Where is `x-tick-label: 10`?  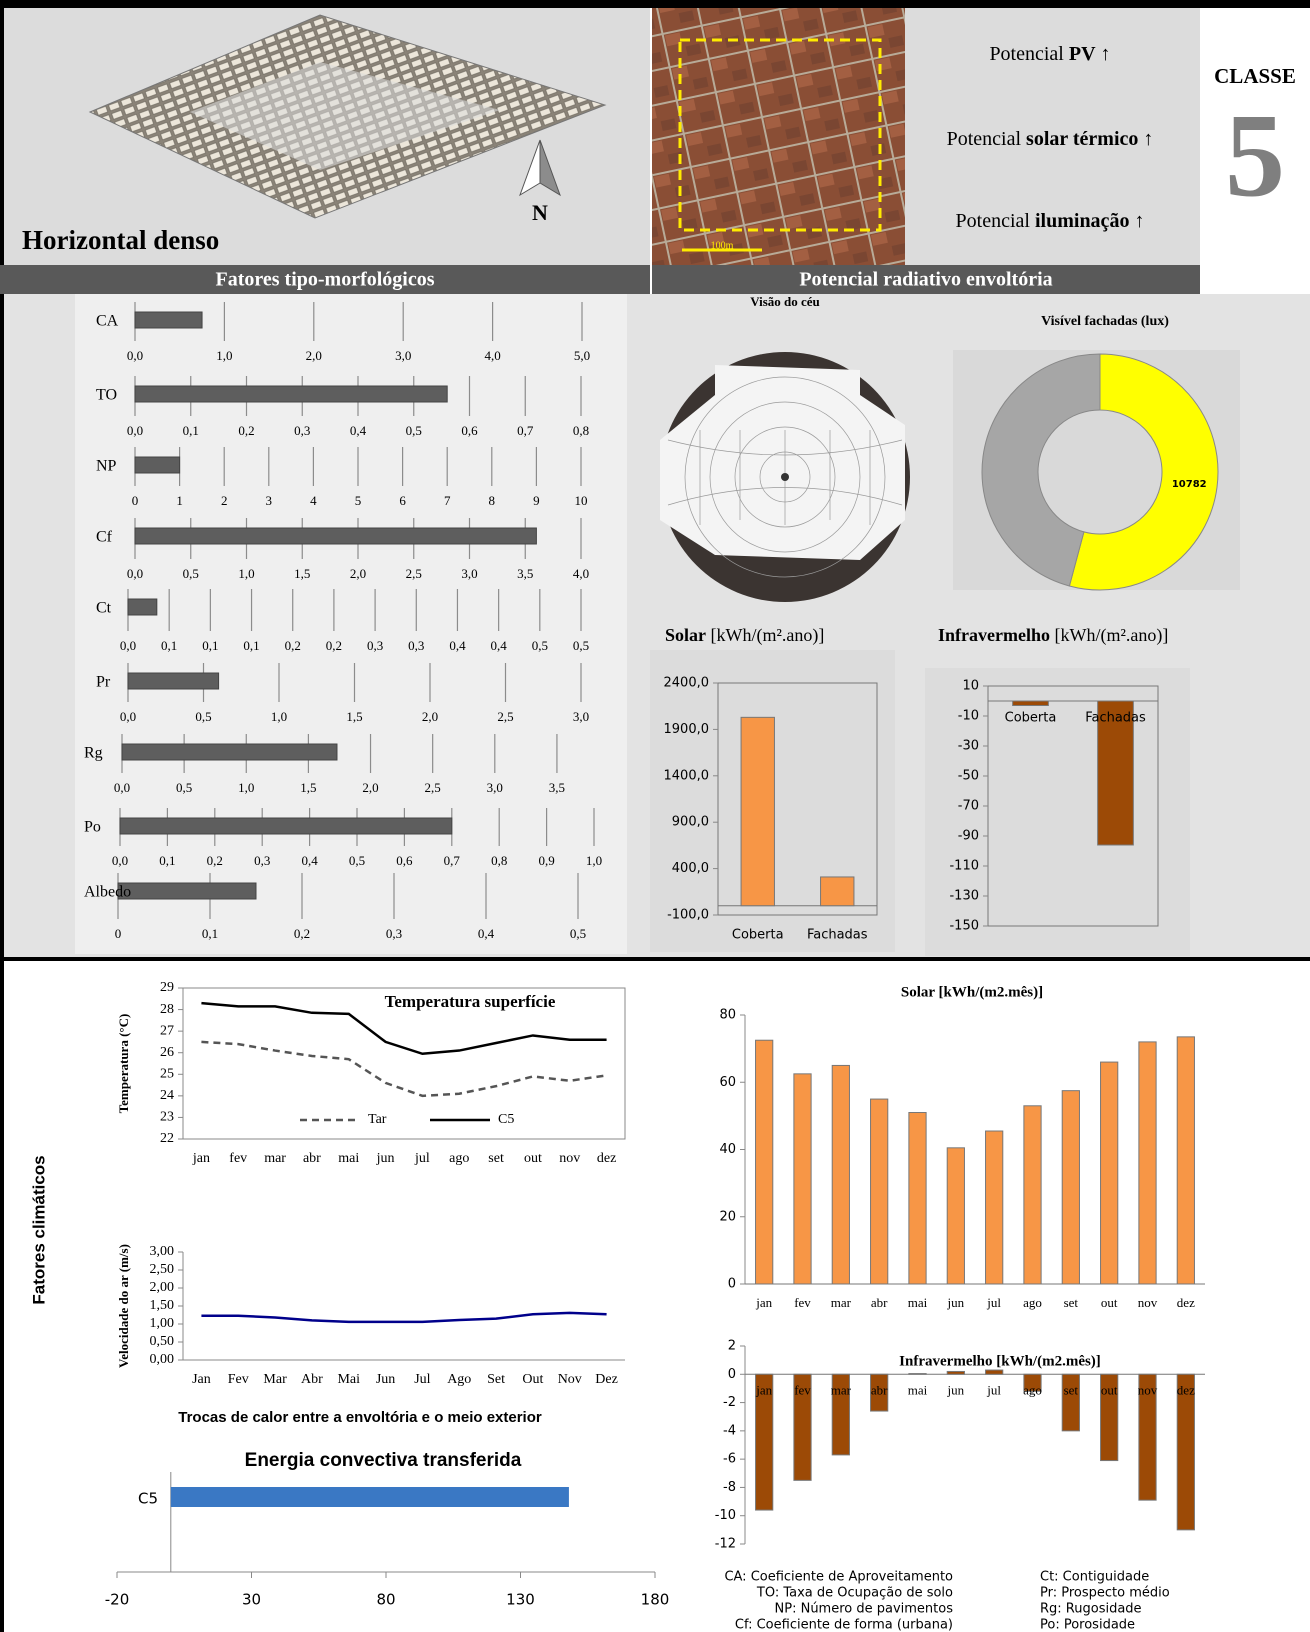 x-tick-label: 10 is located at coordinates (581, 500).